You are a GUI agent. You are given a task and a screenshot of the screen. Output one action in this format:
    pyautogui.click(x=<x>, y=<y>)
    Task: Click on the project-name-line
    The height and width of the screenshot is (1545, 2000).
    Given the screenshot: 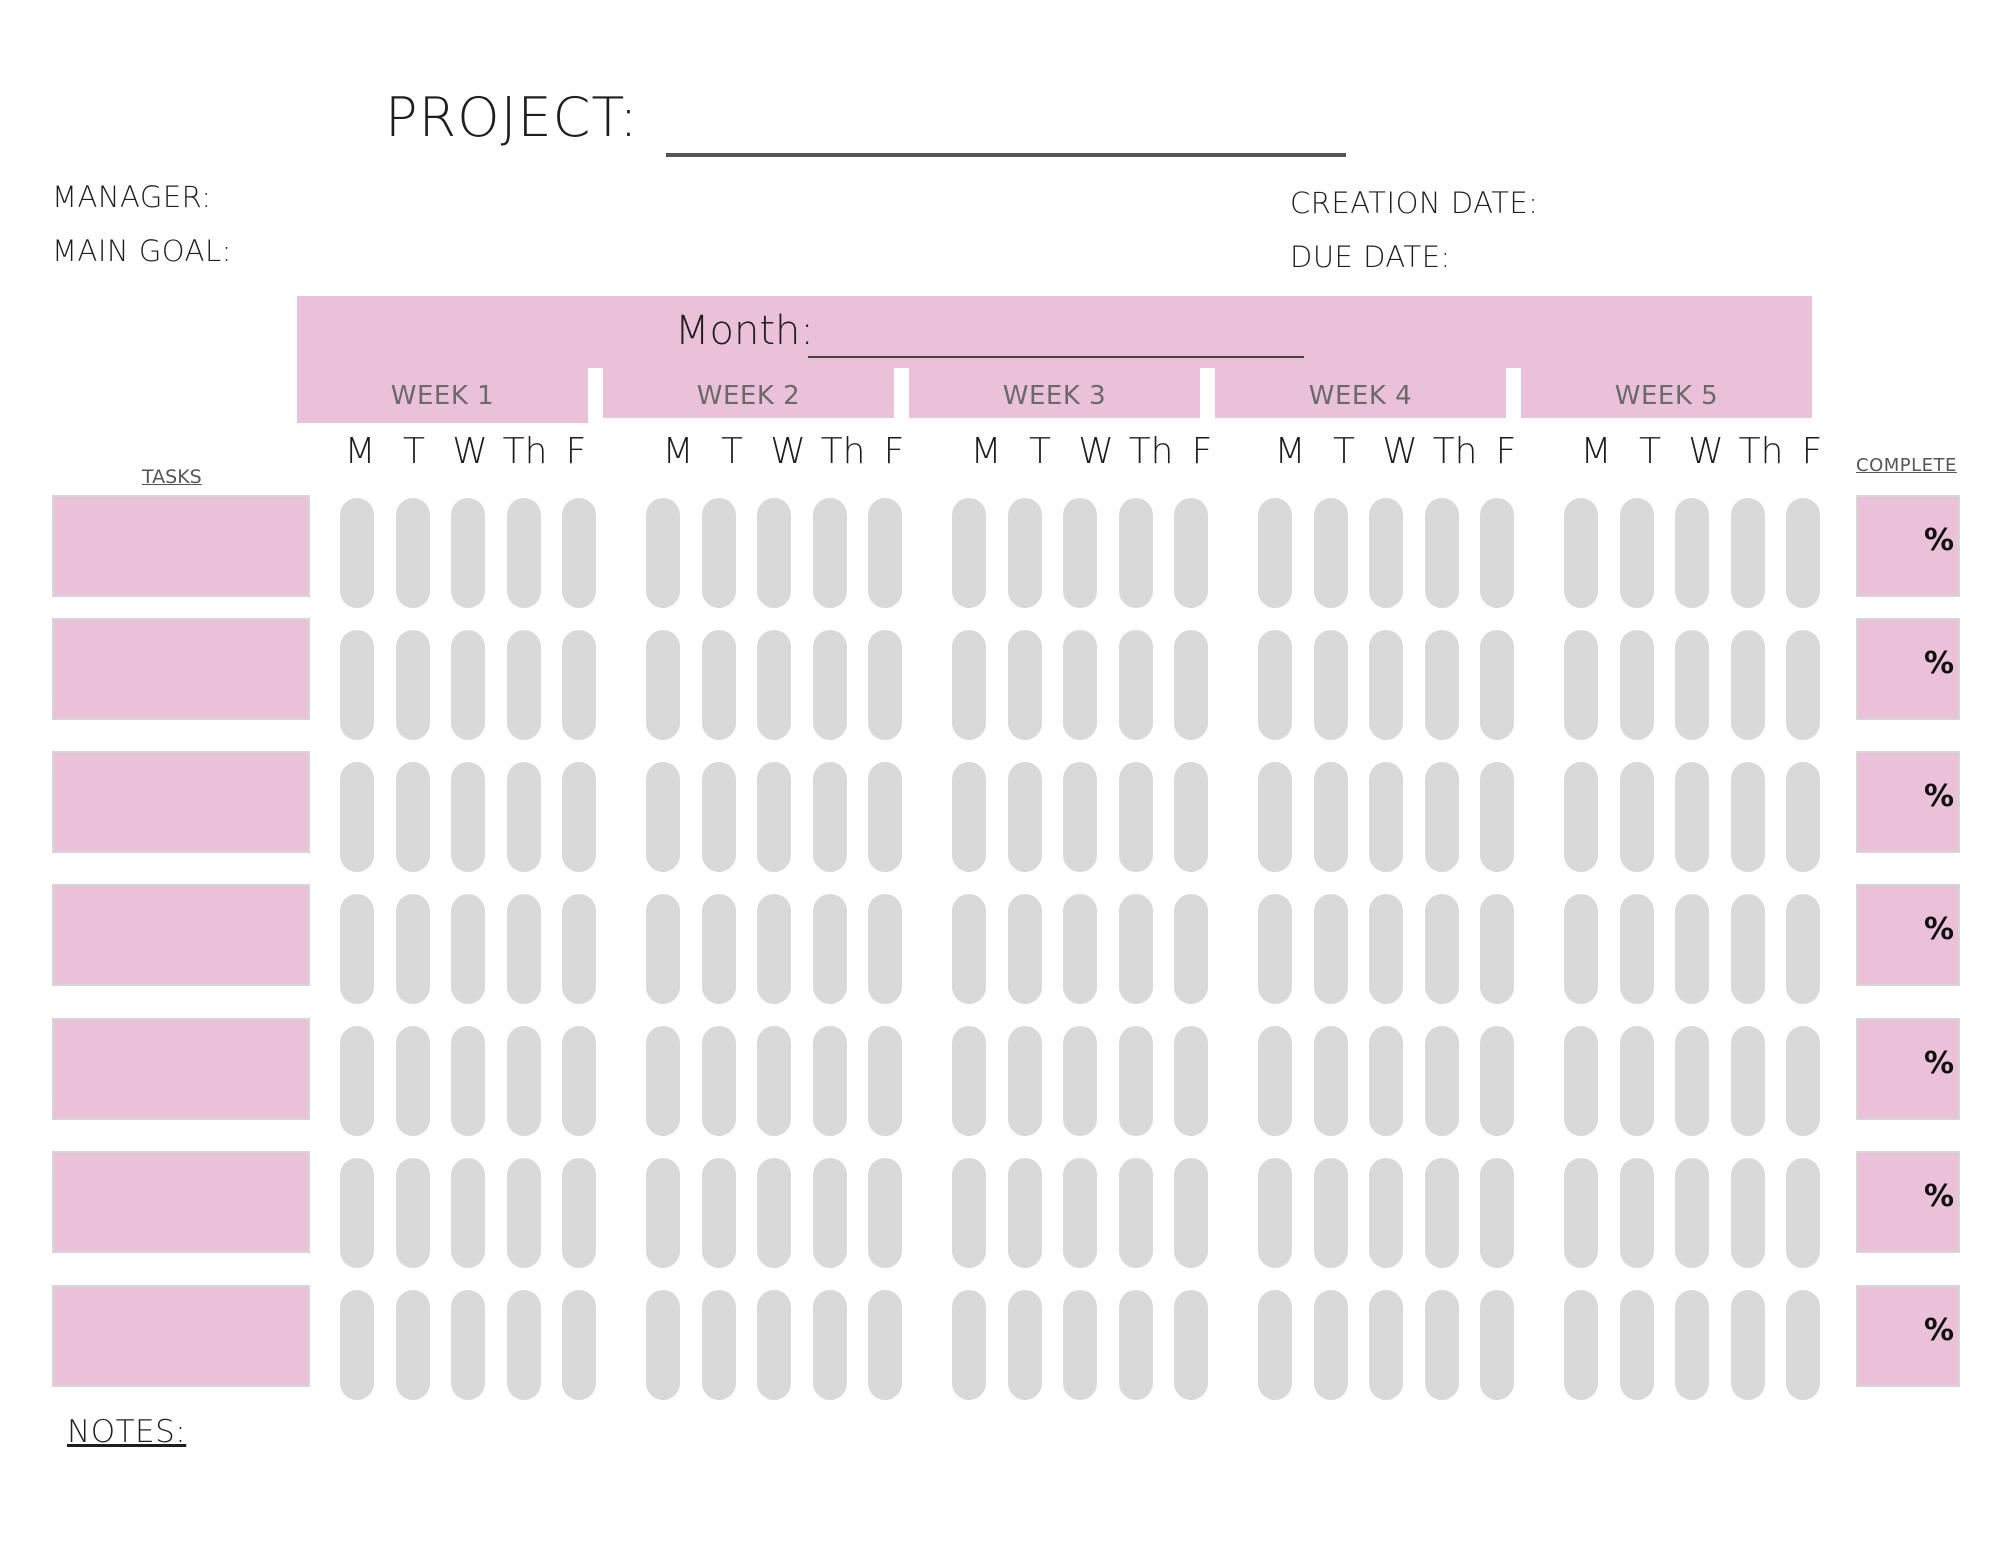 What is the action you would take?
    pyautogui.click(x=1006, y=155)
    